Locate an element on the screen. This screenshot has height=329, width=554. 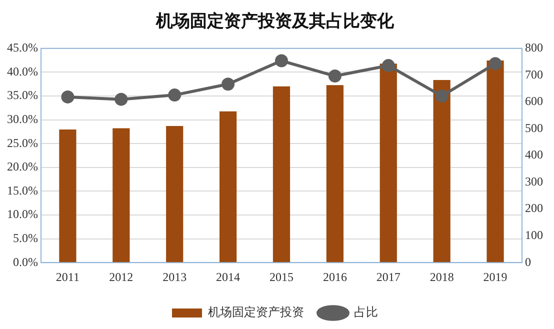
x-tick-label: 2011 is located at coordinates (68, 277).